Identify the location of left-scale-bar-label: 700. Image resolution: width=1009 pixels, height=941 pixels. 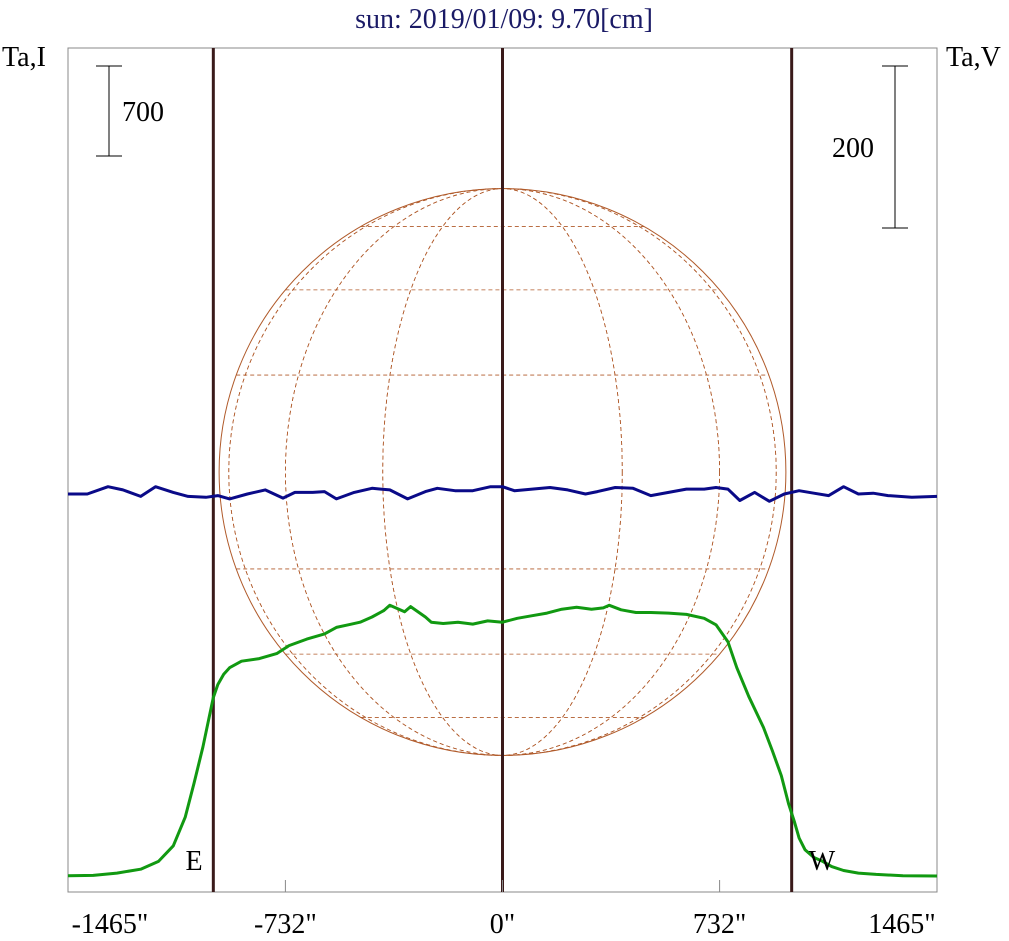
(143, 112).